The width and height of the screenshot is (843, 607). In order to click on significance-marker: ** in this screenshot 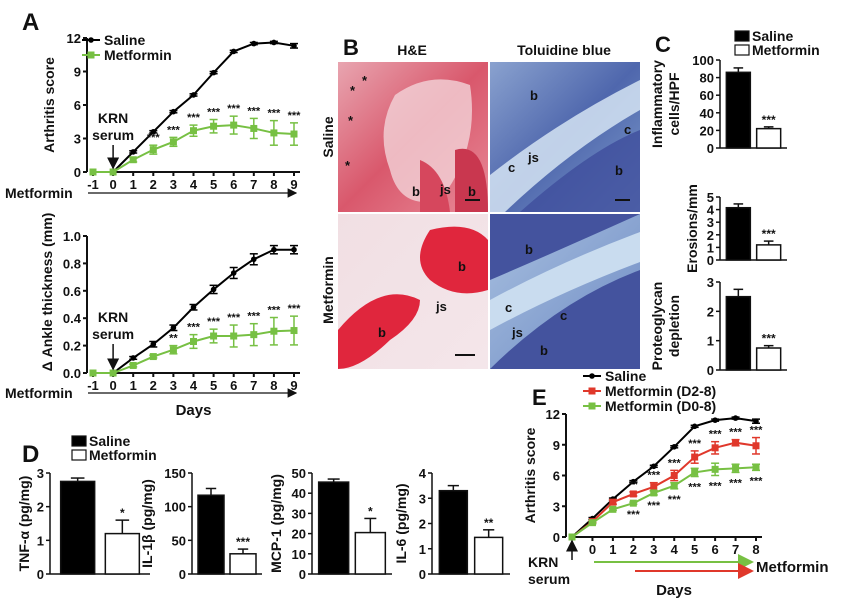, I will do `click(173, 339)`.